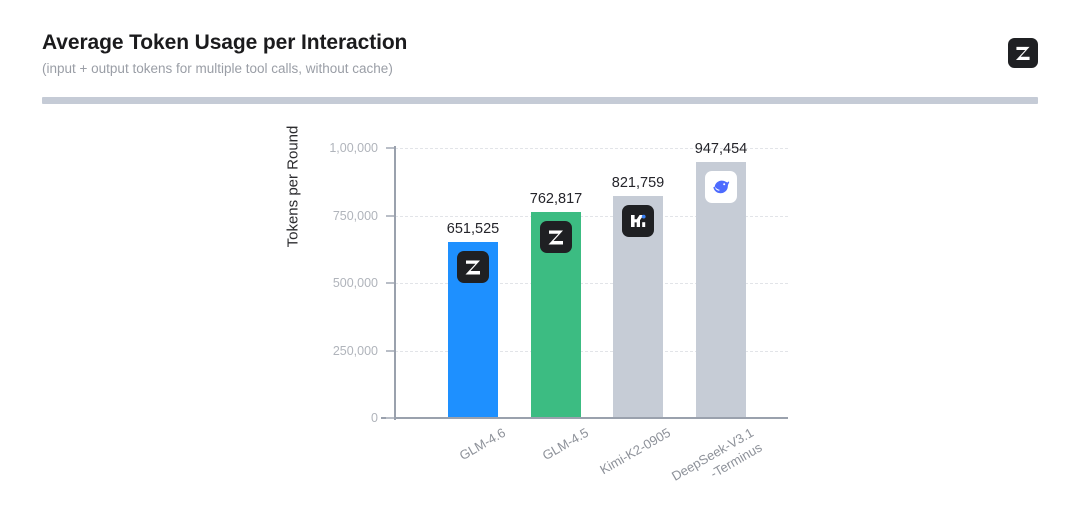 The width and height of the screenshot is (1080, 520). What do you see at coordinates (638, 183) in the screenshot?
I see `bar-value-label: 821,759` at bounding box center [638, 183].